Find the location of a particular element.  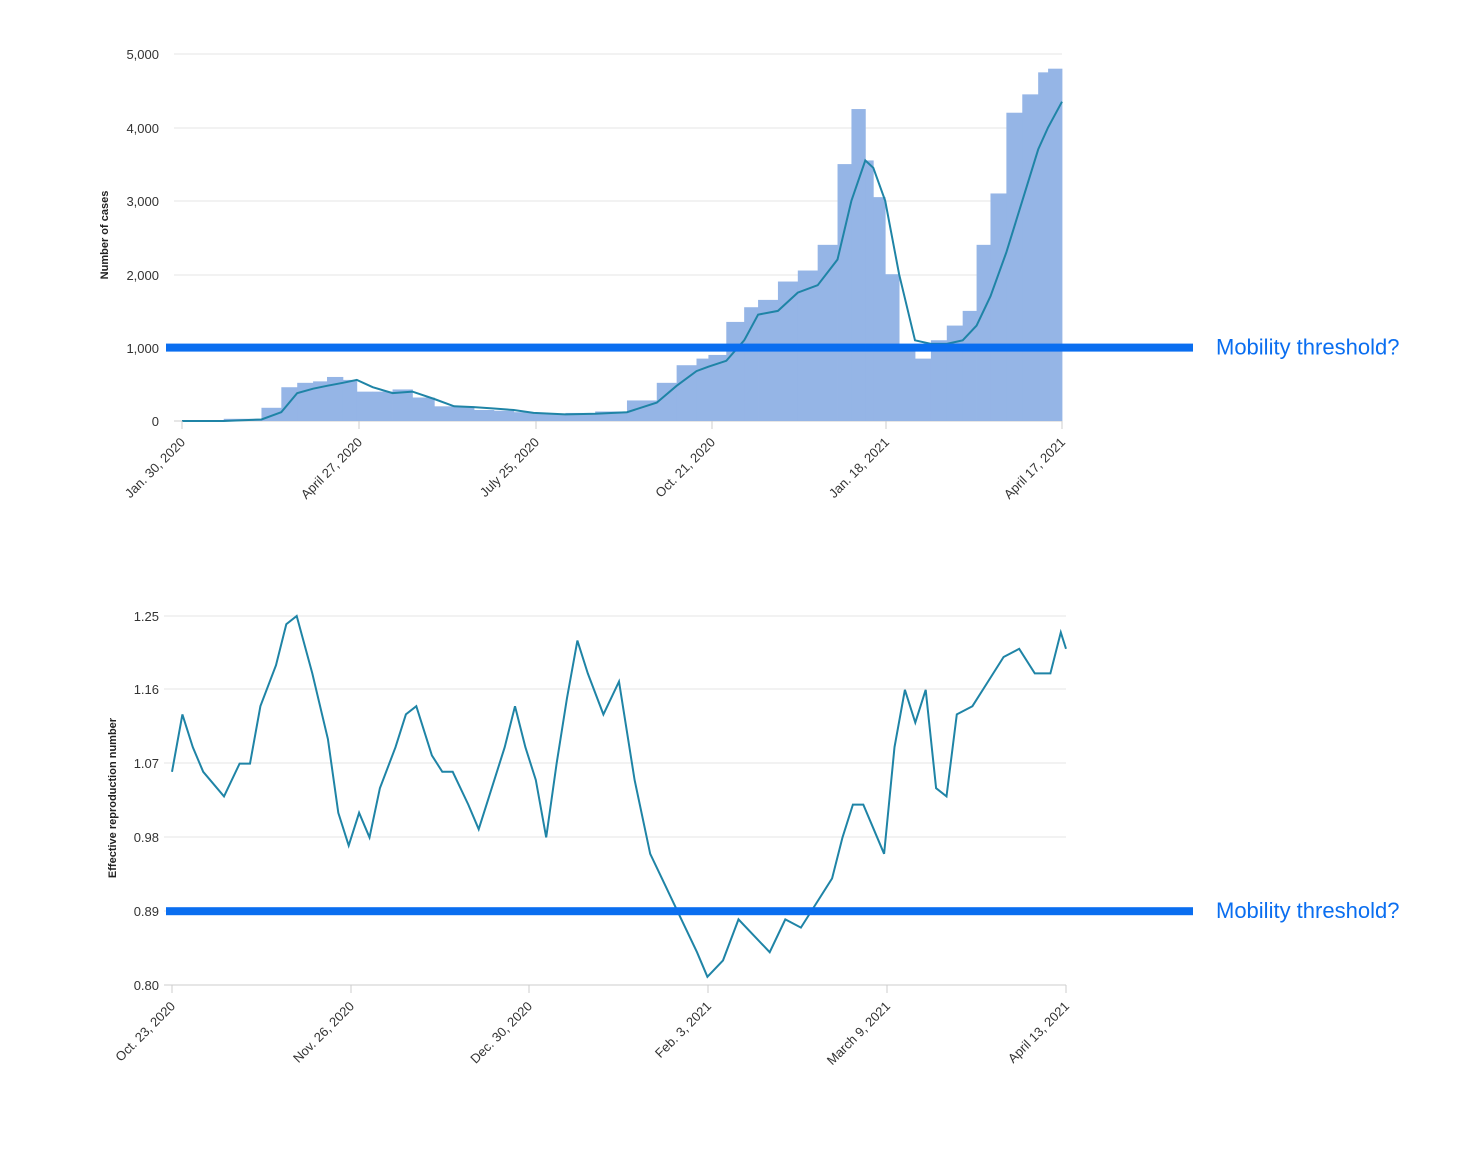

c1-x-tick-label: April 27, 2020 is located at coordinates (331, 468).